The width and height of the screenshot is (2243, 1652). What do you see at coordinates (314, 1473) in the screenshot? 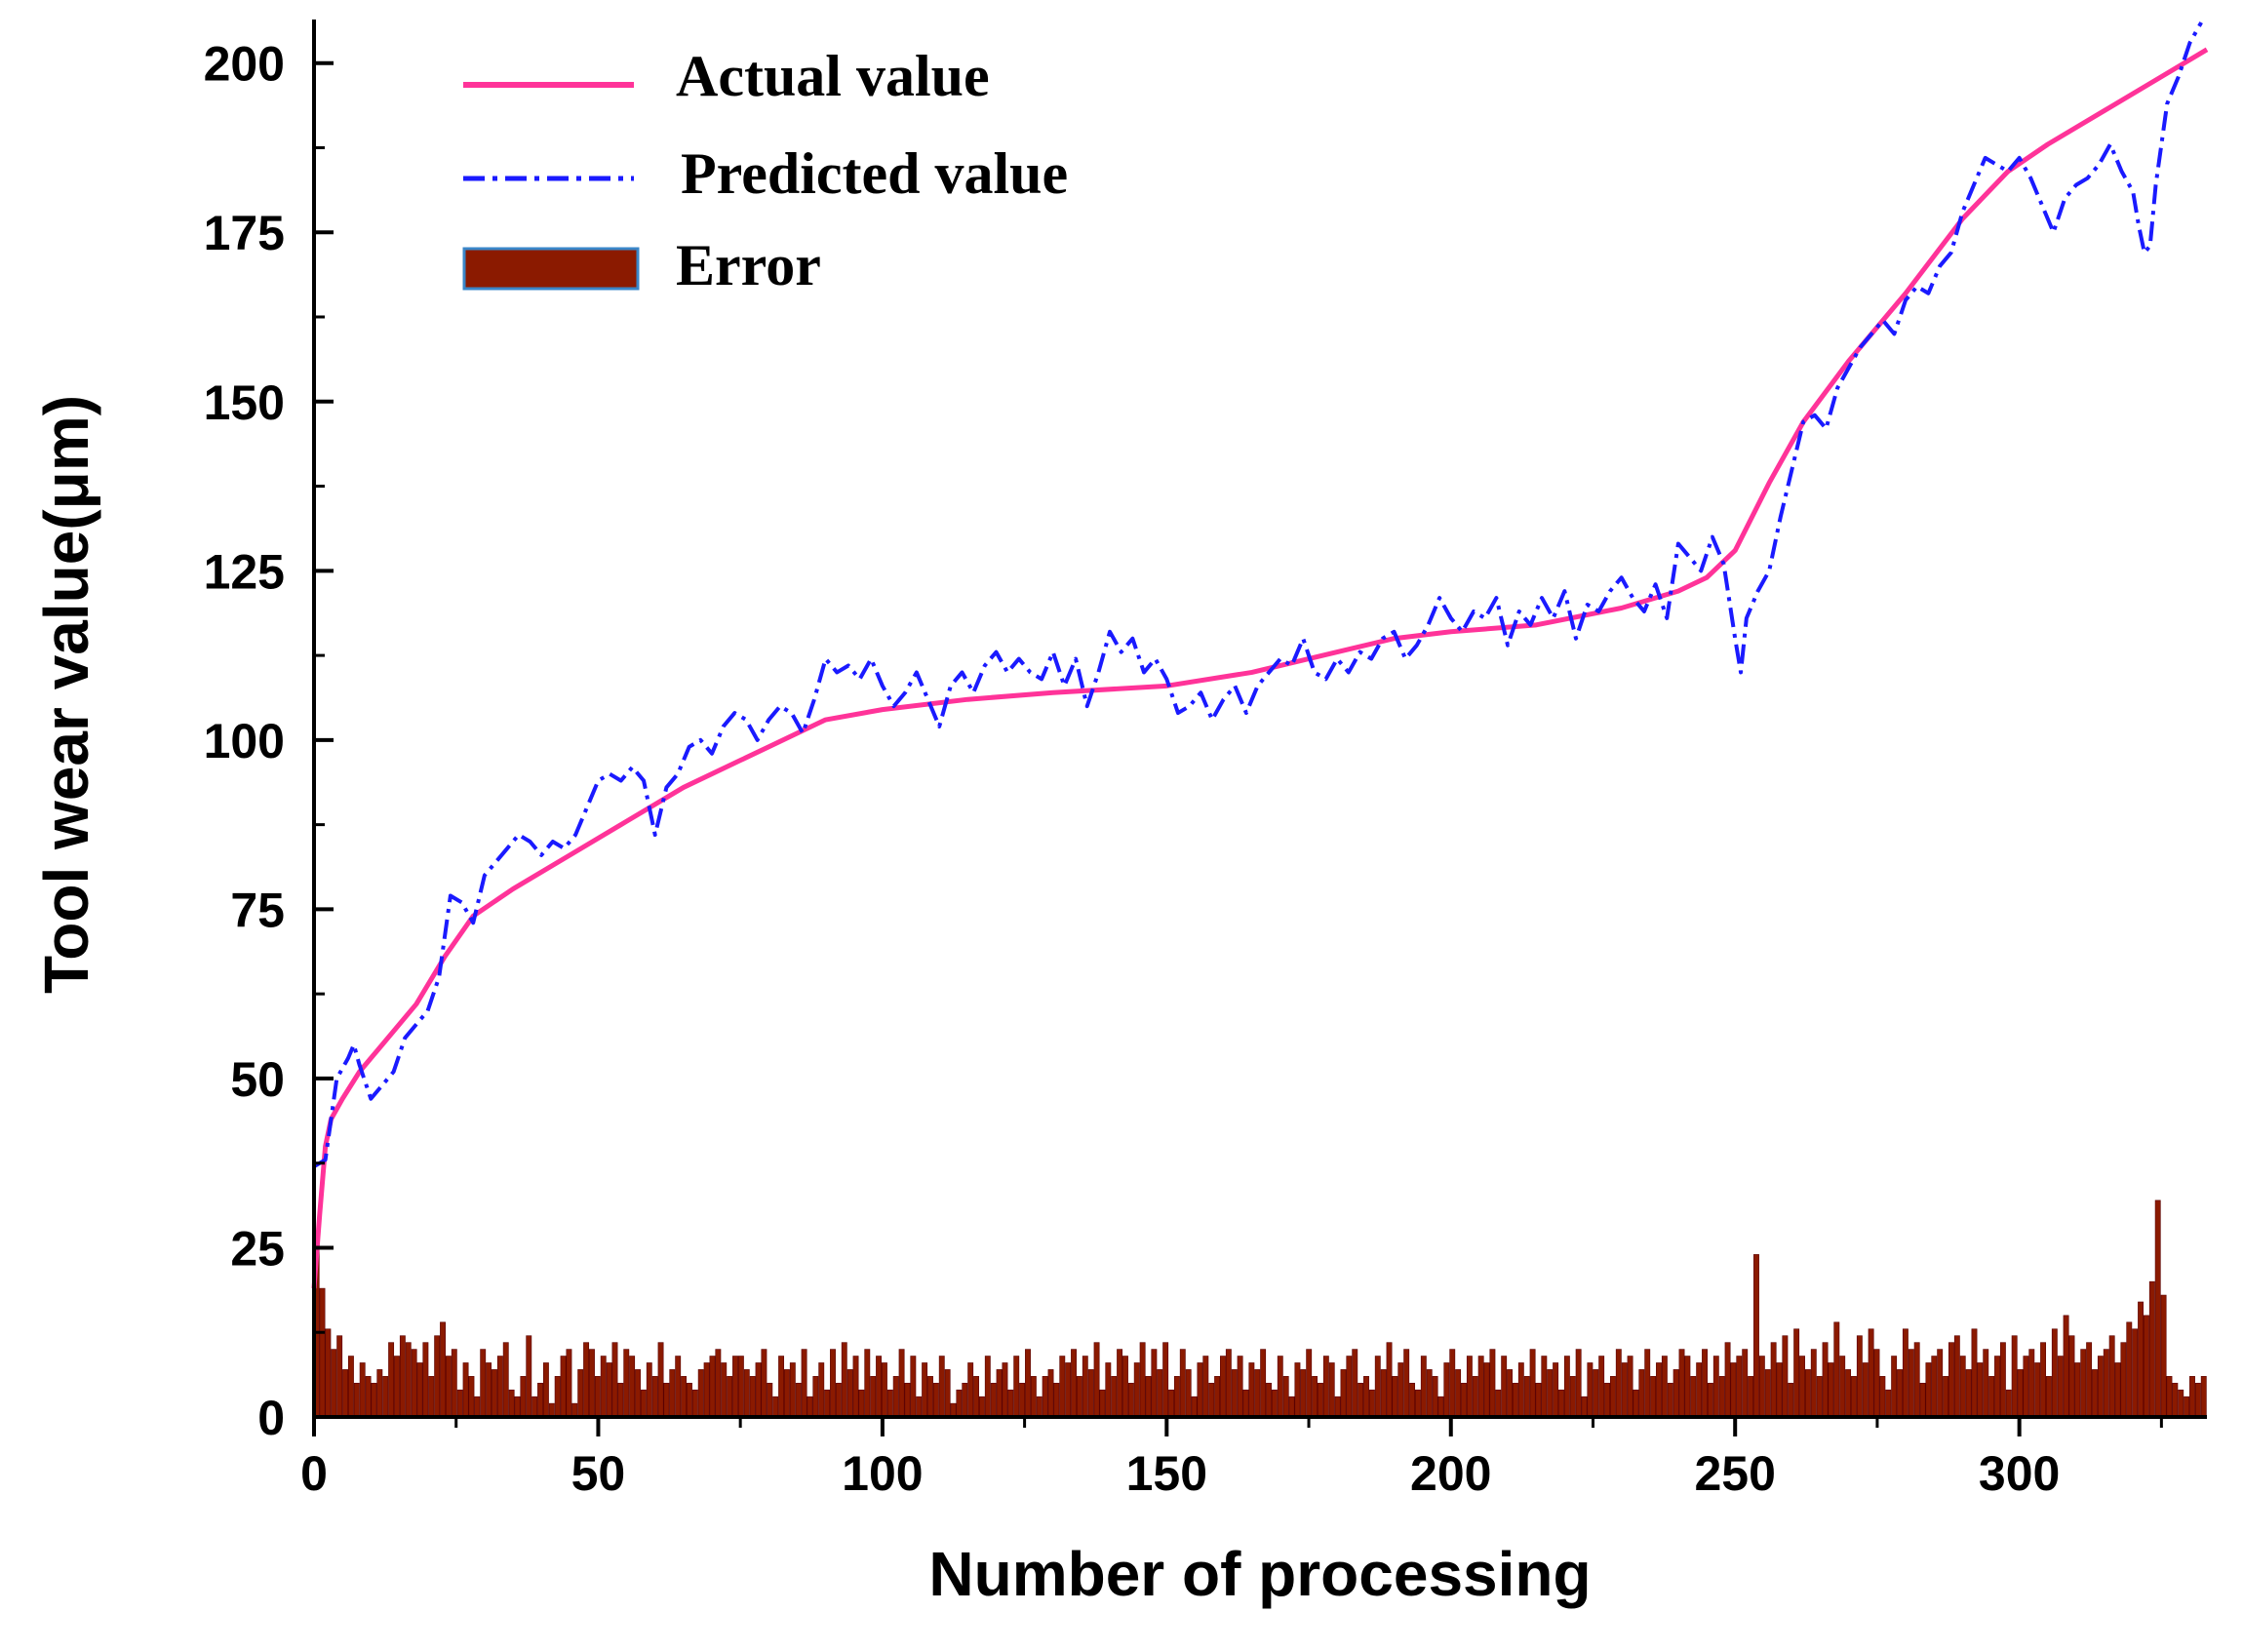
I see `x-tick-label: 0` at bounding box center [314, 1473].